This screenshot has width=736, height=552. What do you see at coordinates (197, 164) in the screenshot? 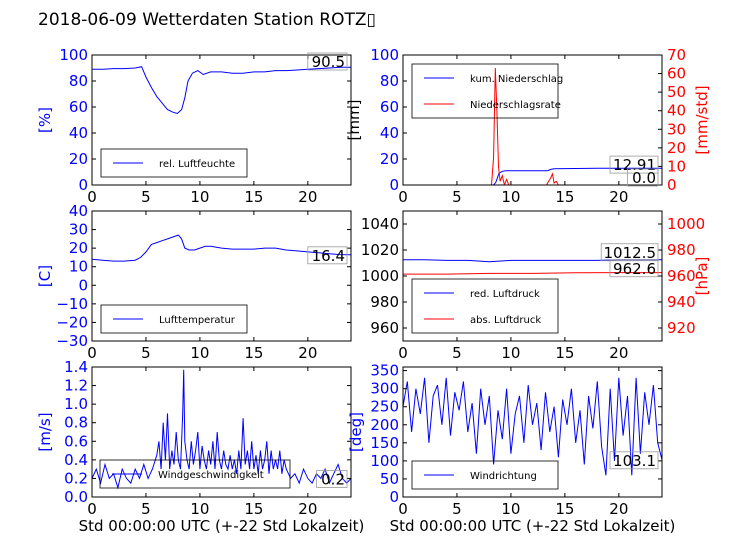
I see `legend-entry: rel. Luftfeuchte` at bounding box center [197, 164].